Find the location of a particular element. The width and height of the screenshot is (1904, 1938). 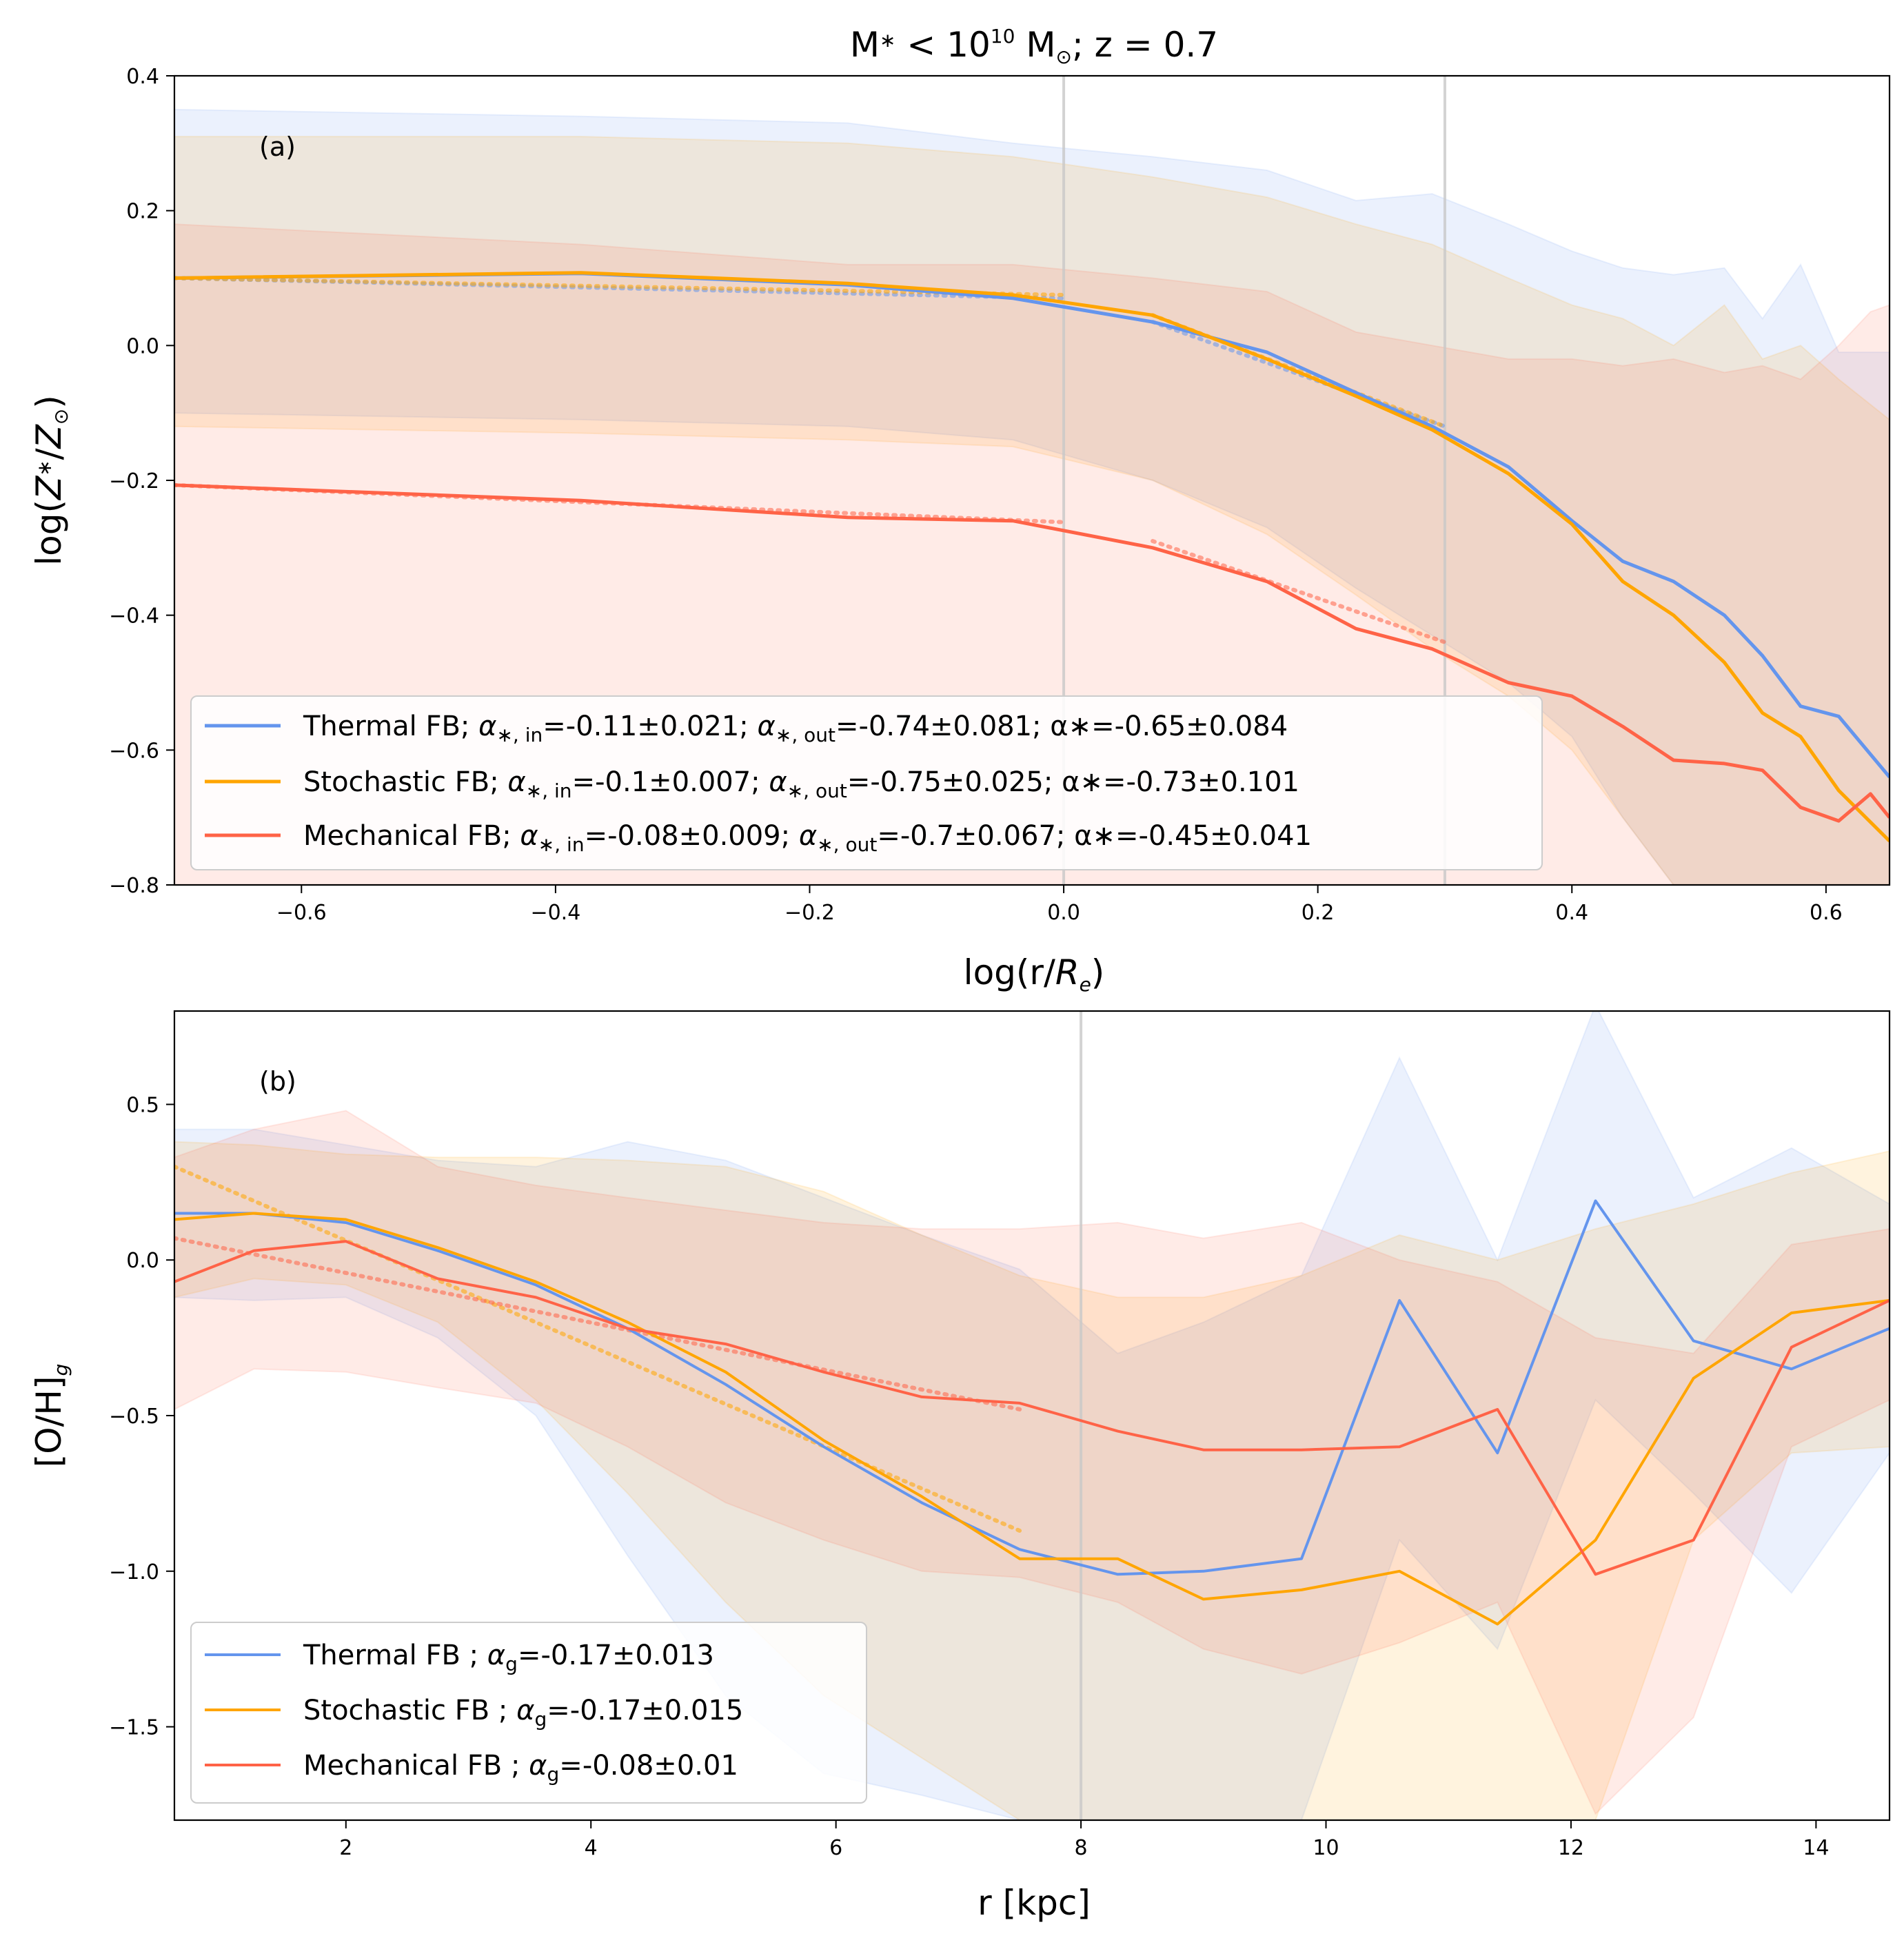

y-tick-label: 0.4 is located at coordinates (142, 77).